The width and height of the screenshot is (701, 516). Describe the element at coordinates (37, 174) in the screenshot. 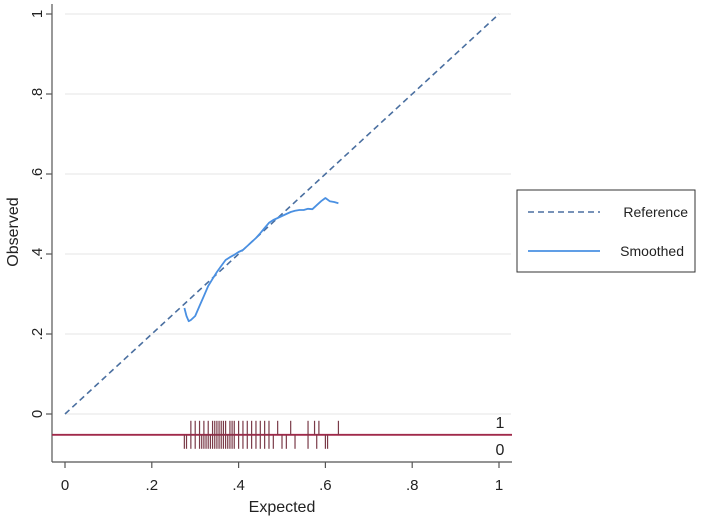

I see `y-tick-label-3: .6` at that location.